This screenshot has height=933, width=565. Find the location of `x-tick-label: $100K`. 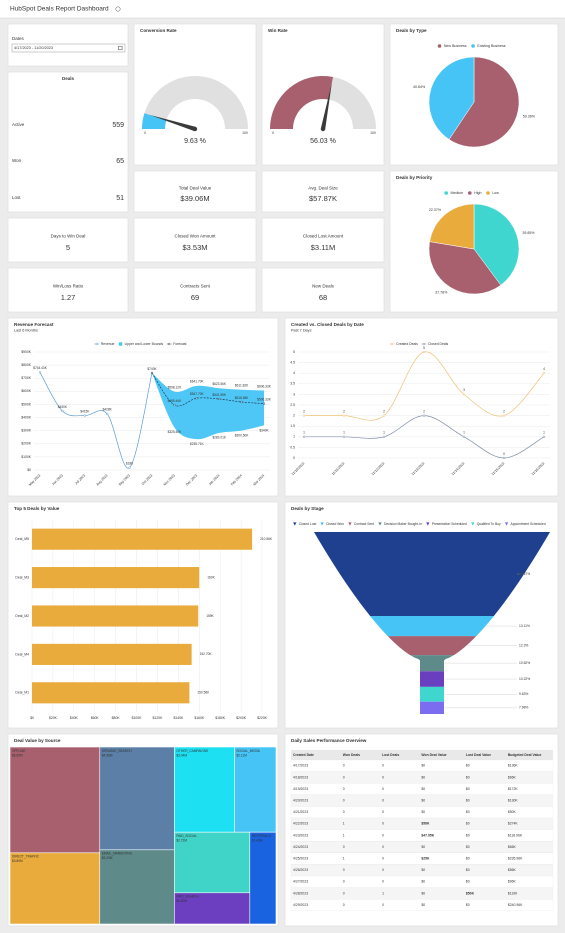

x-tick-label: $100K is located at coordinates (137, 718).